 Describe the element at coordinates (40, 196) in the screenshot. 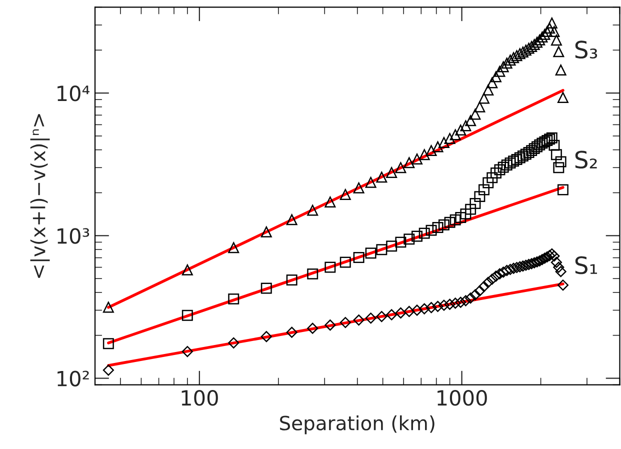

I see `y-axis-title: <|v(x+l)−v(x)|ⁿ>` at that location.